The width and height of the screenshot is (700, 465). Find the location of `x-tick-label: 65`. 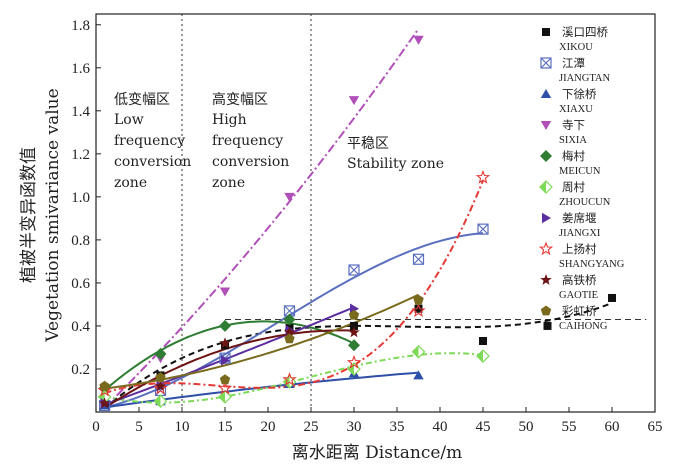

x-tick-label: 65 is located at coordinates (655, 427).